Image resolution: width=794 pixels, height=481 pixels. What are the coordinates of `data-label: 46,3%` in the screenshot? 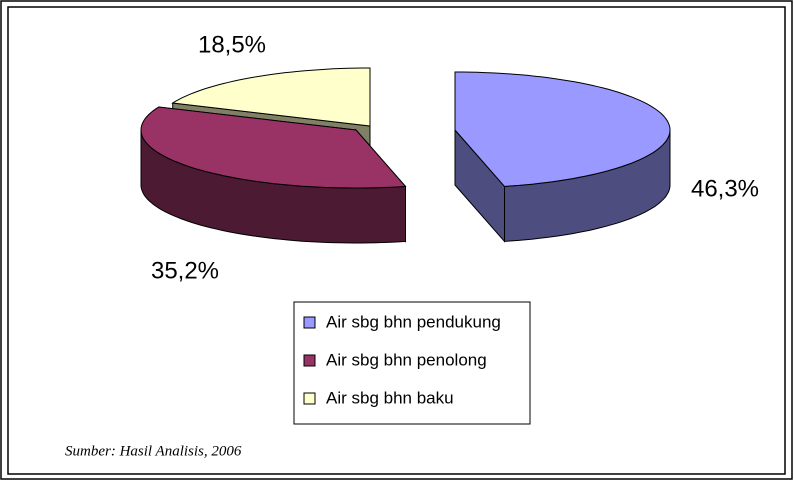 It's located at (725, 188).